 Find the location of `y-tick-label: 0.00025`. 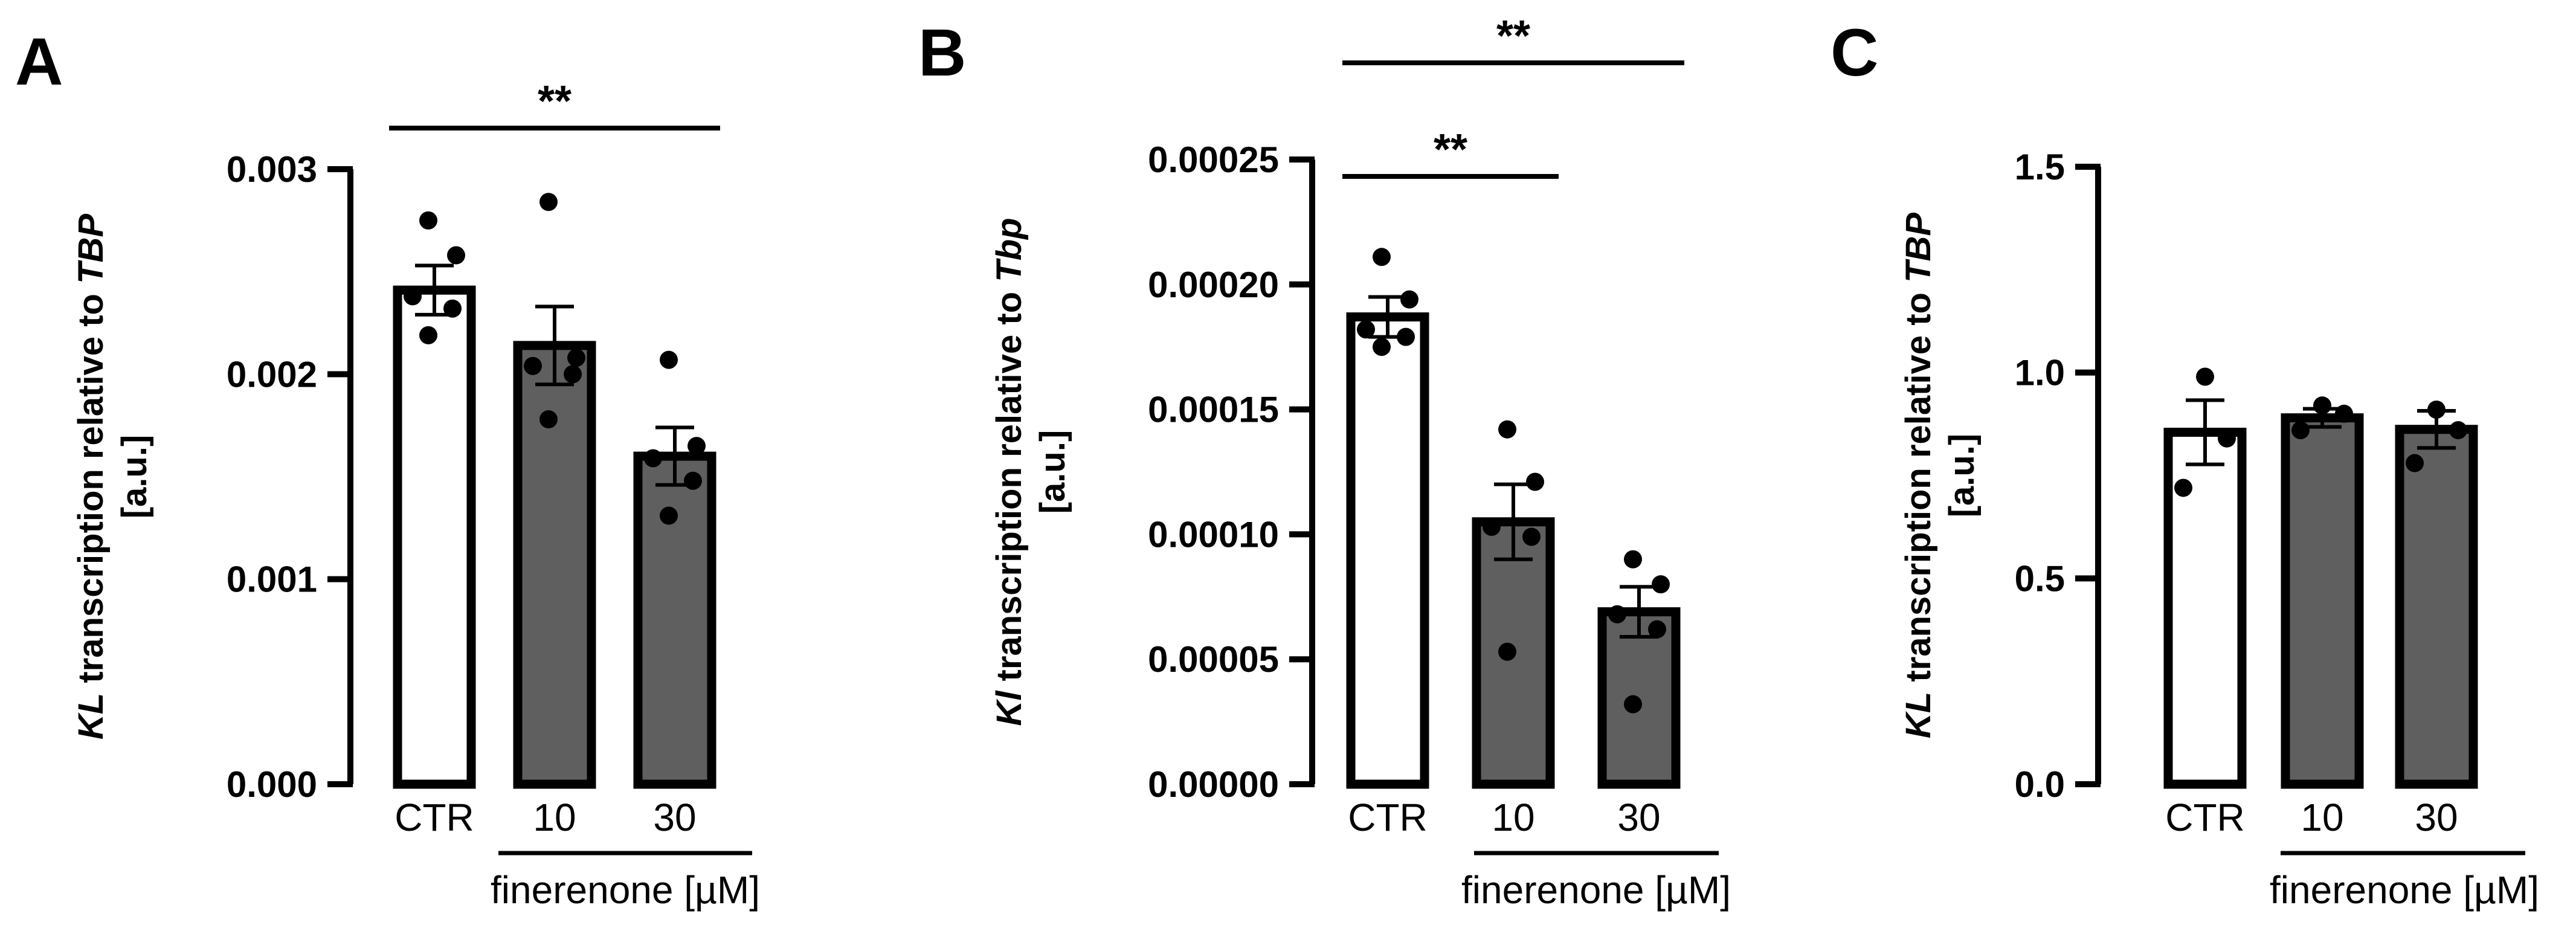

y-tick-label: 0.00025 is located at coordinates (1213, 160).